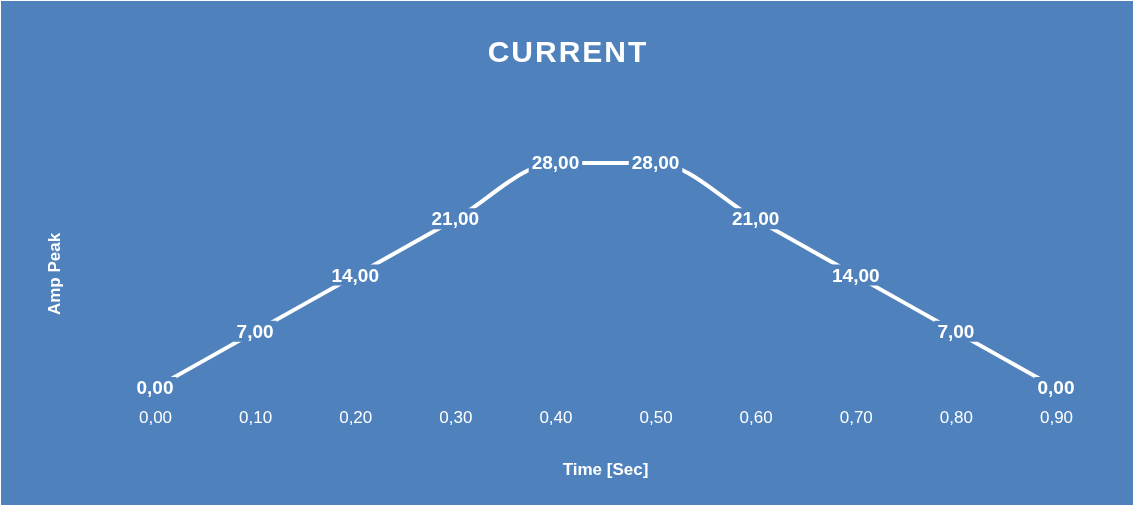 Image resolution: width=1136 pixels, height=508 pixels. I want to click on y-axis-title: Amp Peak, so click(54, 274).